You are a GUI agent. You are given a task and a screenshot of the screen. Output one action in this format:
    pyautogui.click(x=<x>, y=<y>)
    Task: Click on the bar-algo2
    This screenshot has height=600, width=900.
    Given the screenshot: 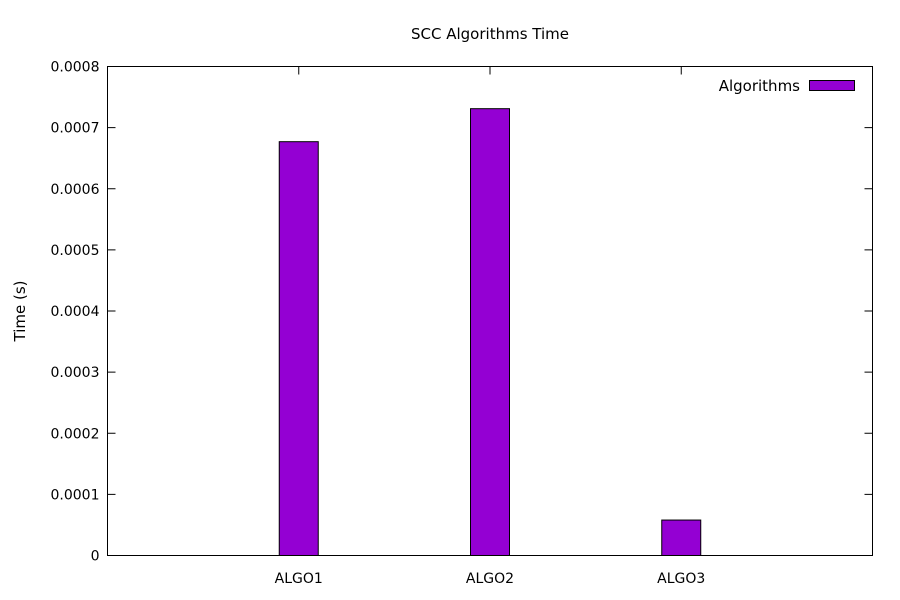 What is the action you would take?
    pyautogui.click(x=490, y=332)
    